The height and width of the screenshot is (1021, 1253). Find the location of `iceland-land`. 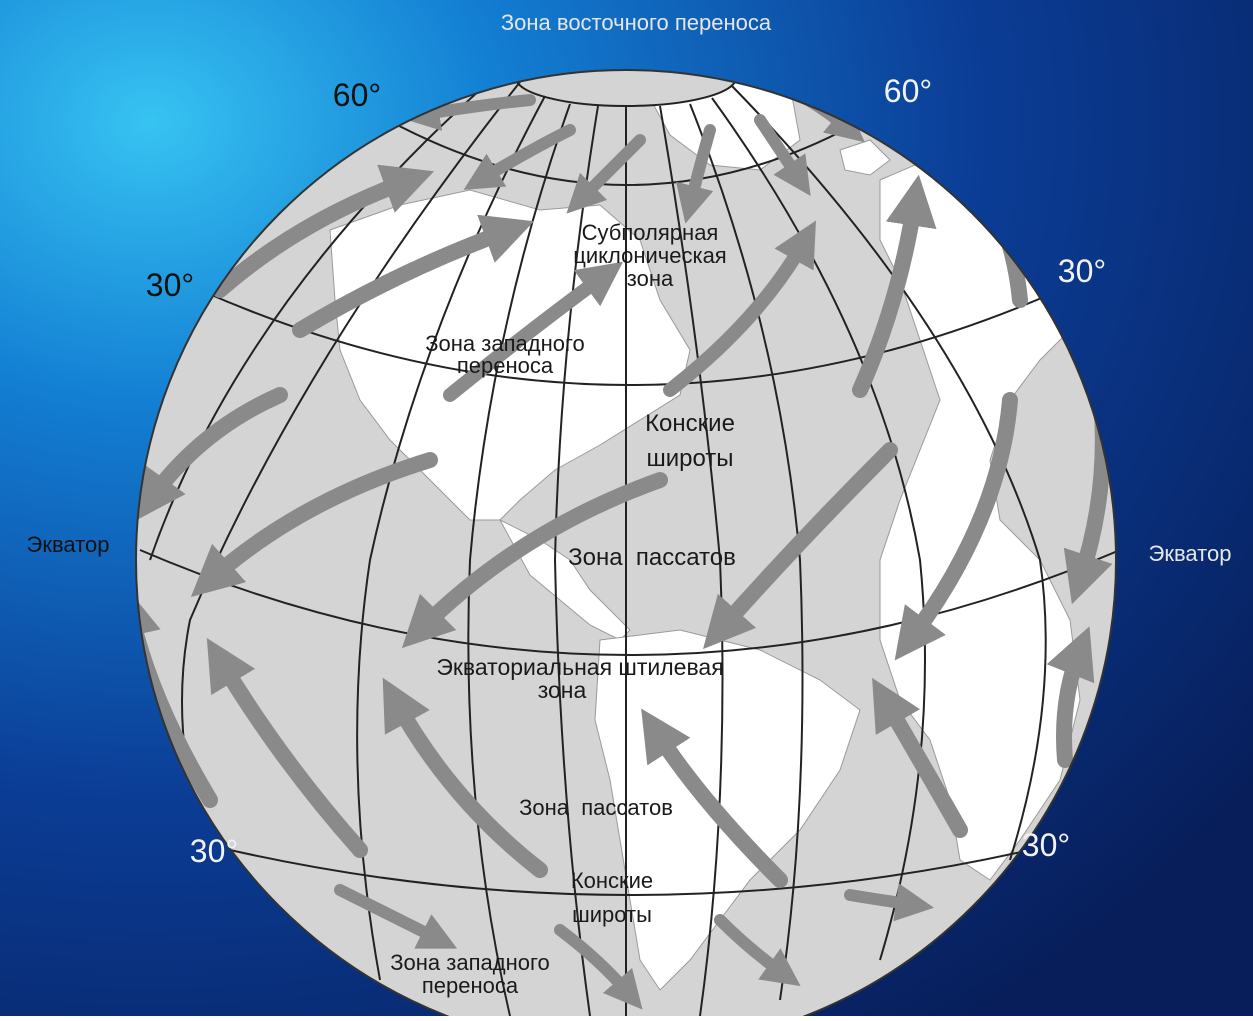

iceland-land is located at coordinates (865, 157).